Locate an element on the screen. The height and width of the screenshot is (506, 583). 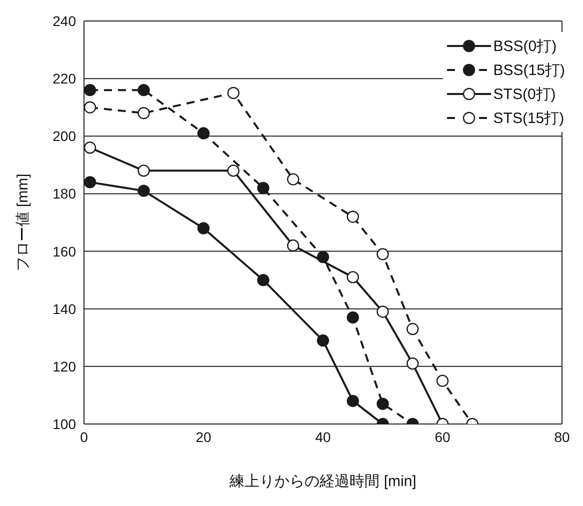
x-tick-label: 0 is located at coordinates (84, 436).